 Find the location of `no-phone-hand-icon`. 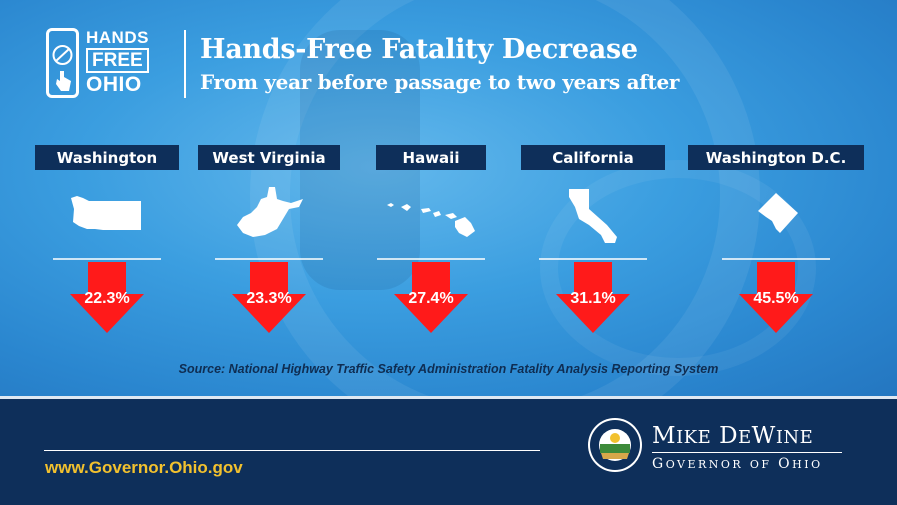

no-phone-hand-icon is located at coordinates (62, 68).